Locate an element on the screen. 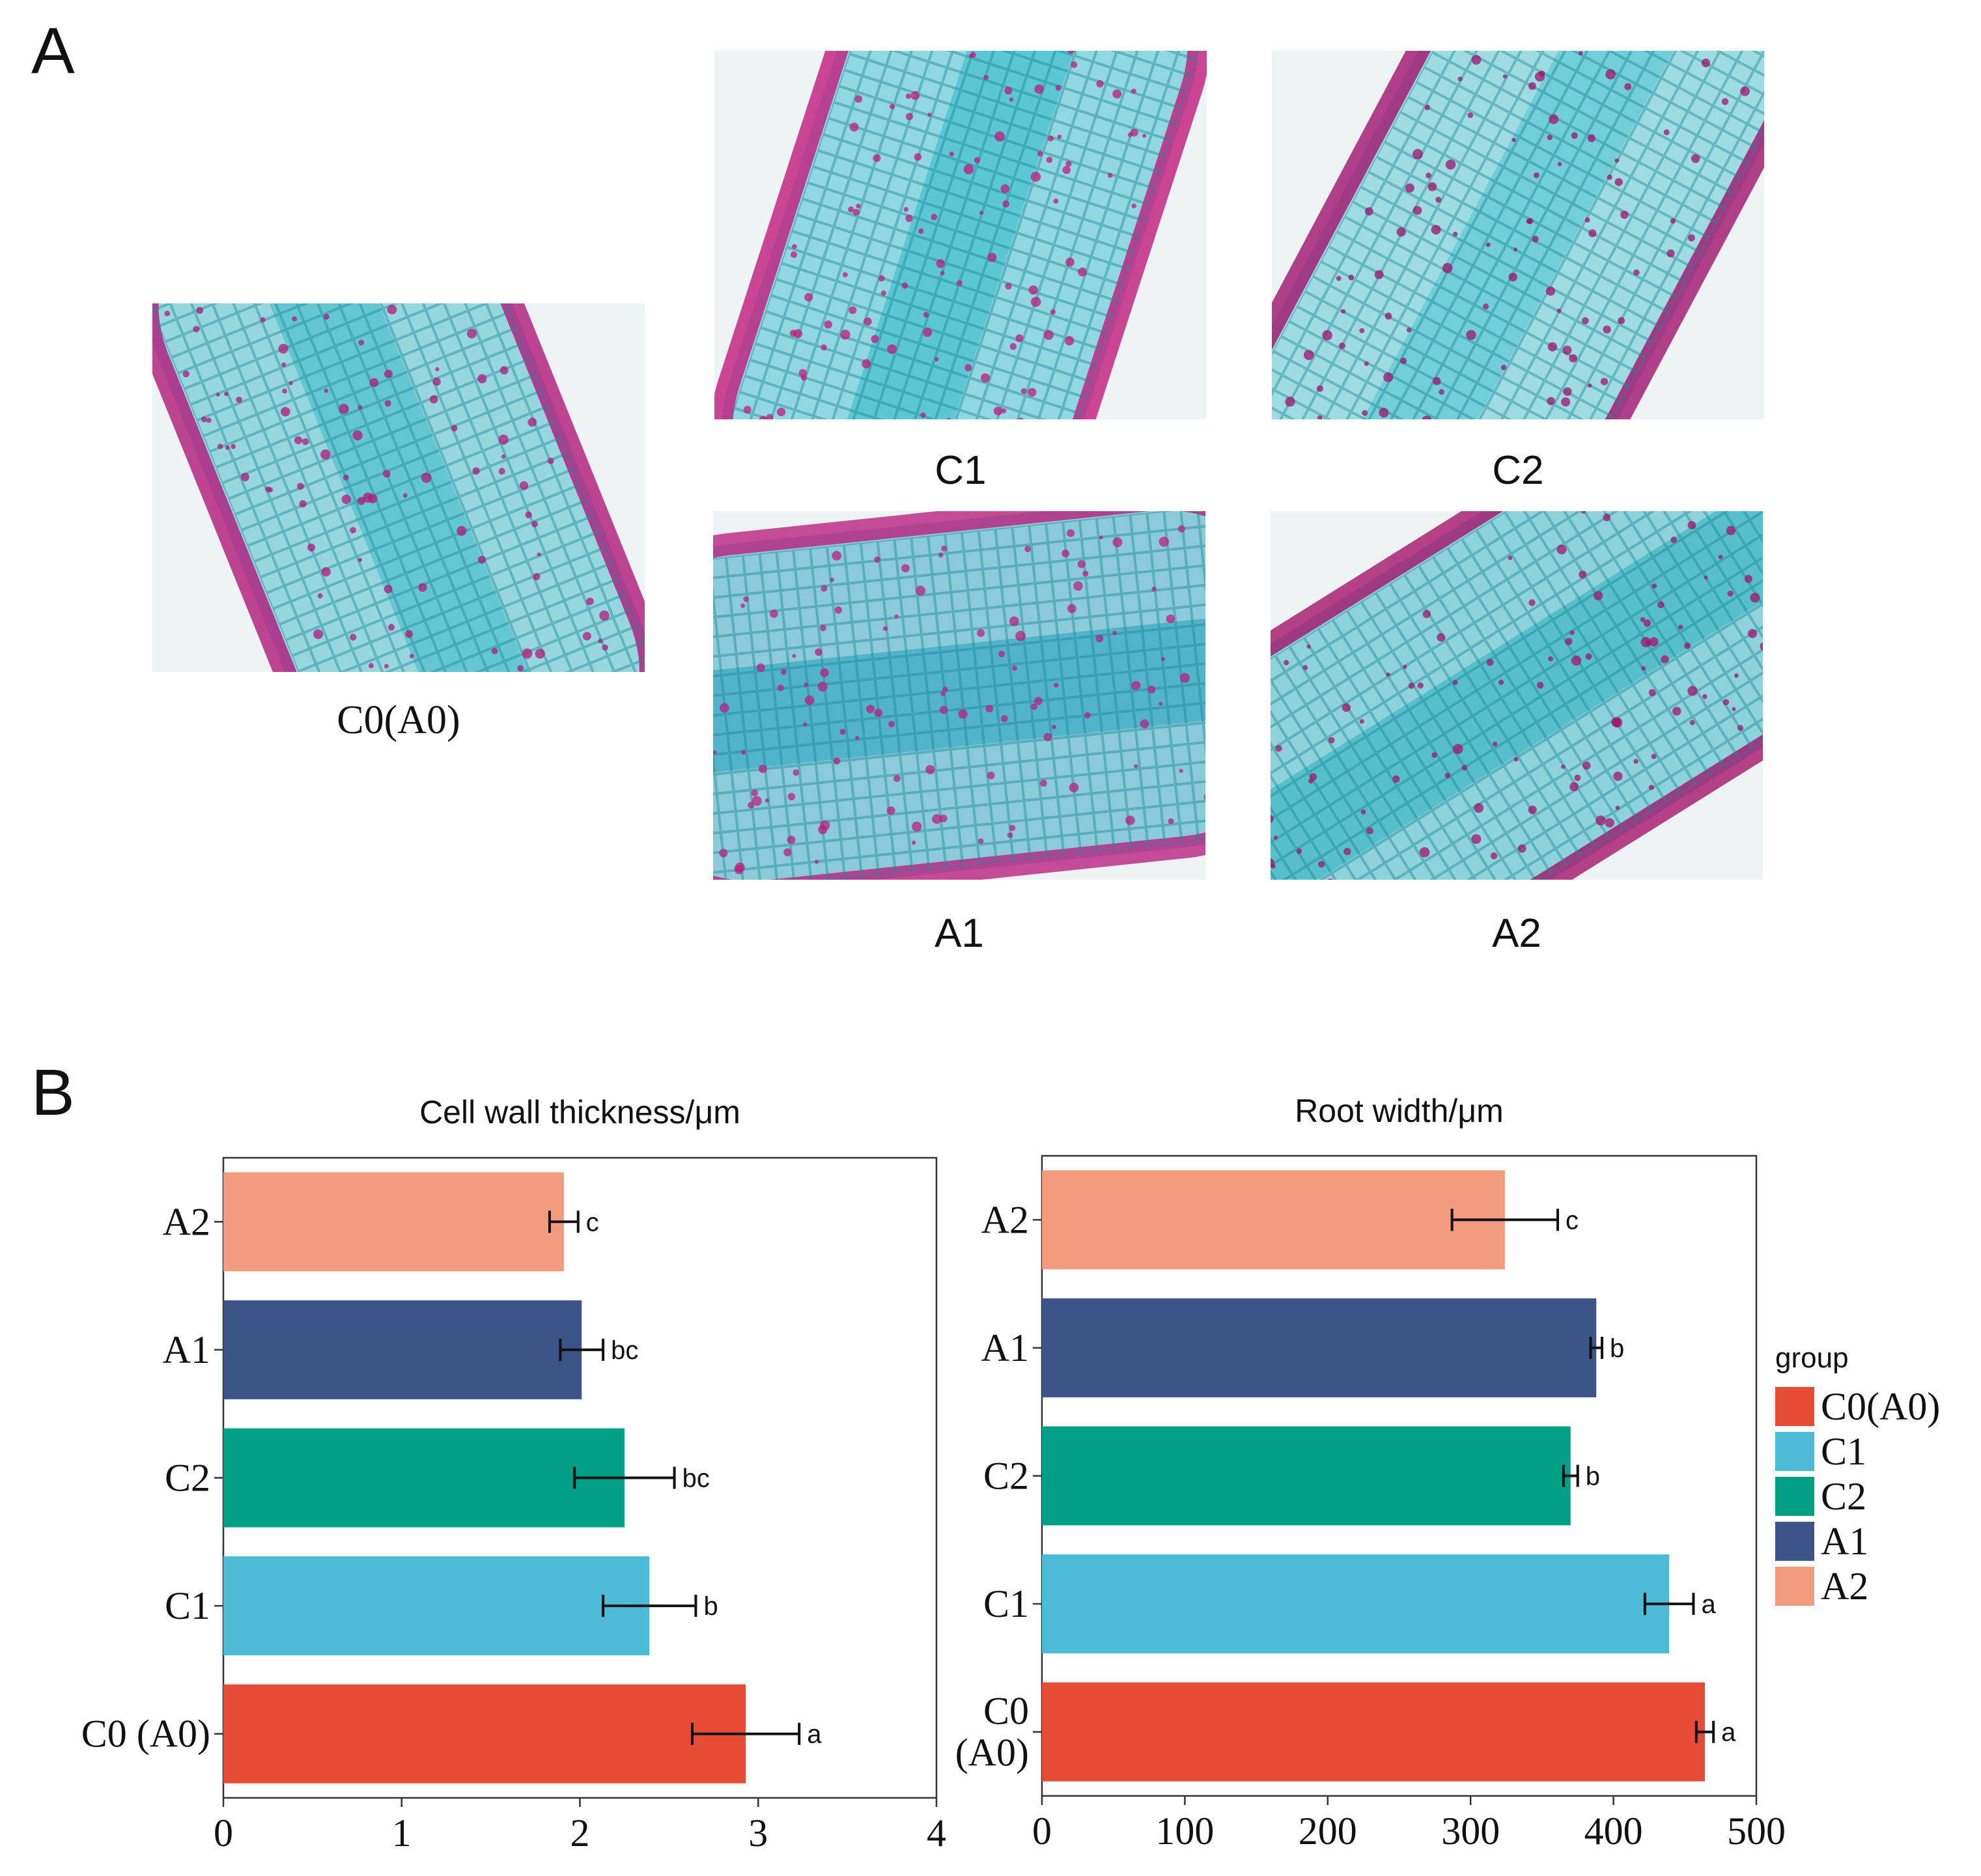 This screenshot has height=1876, width=1981. bar is located at coordinates (1273, 1220).